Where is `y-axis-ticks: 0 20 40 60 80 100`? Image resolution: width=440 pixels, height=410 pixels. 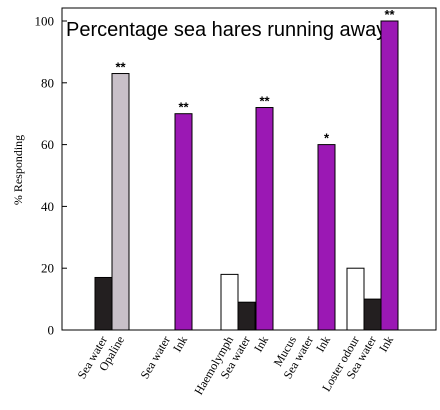 y-axis-ticks: 0 20 40 60 80 100 is located at coordinates (51, 176).